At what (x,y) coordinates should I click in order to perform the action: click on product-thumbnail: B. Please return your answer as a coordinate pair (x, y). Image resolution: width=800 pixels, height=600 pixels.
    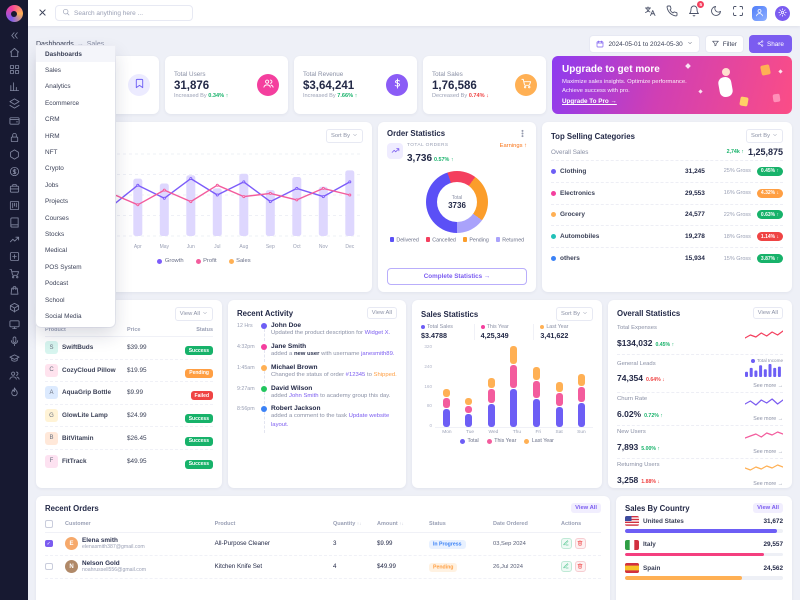
    Looking at the image, I should click on (51, 438).